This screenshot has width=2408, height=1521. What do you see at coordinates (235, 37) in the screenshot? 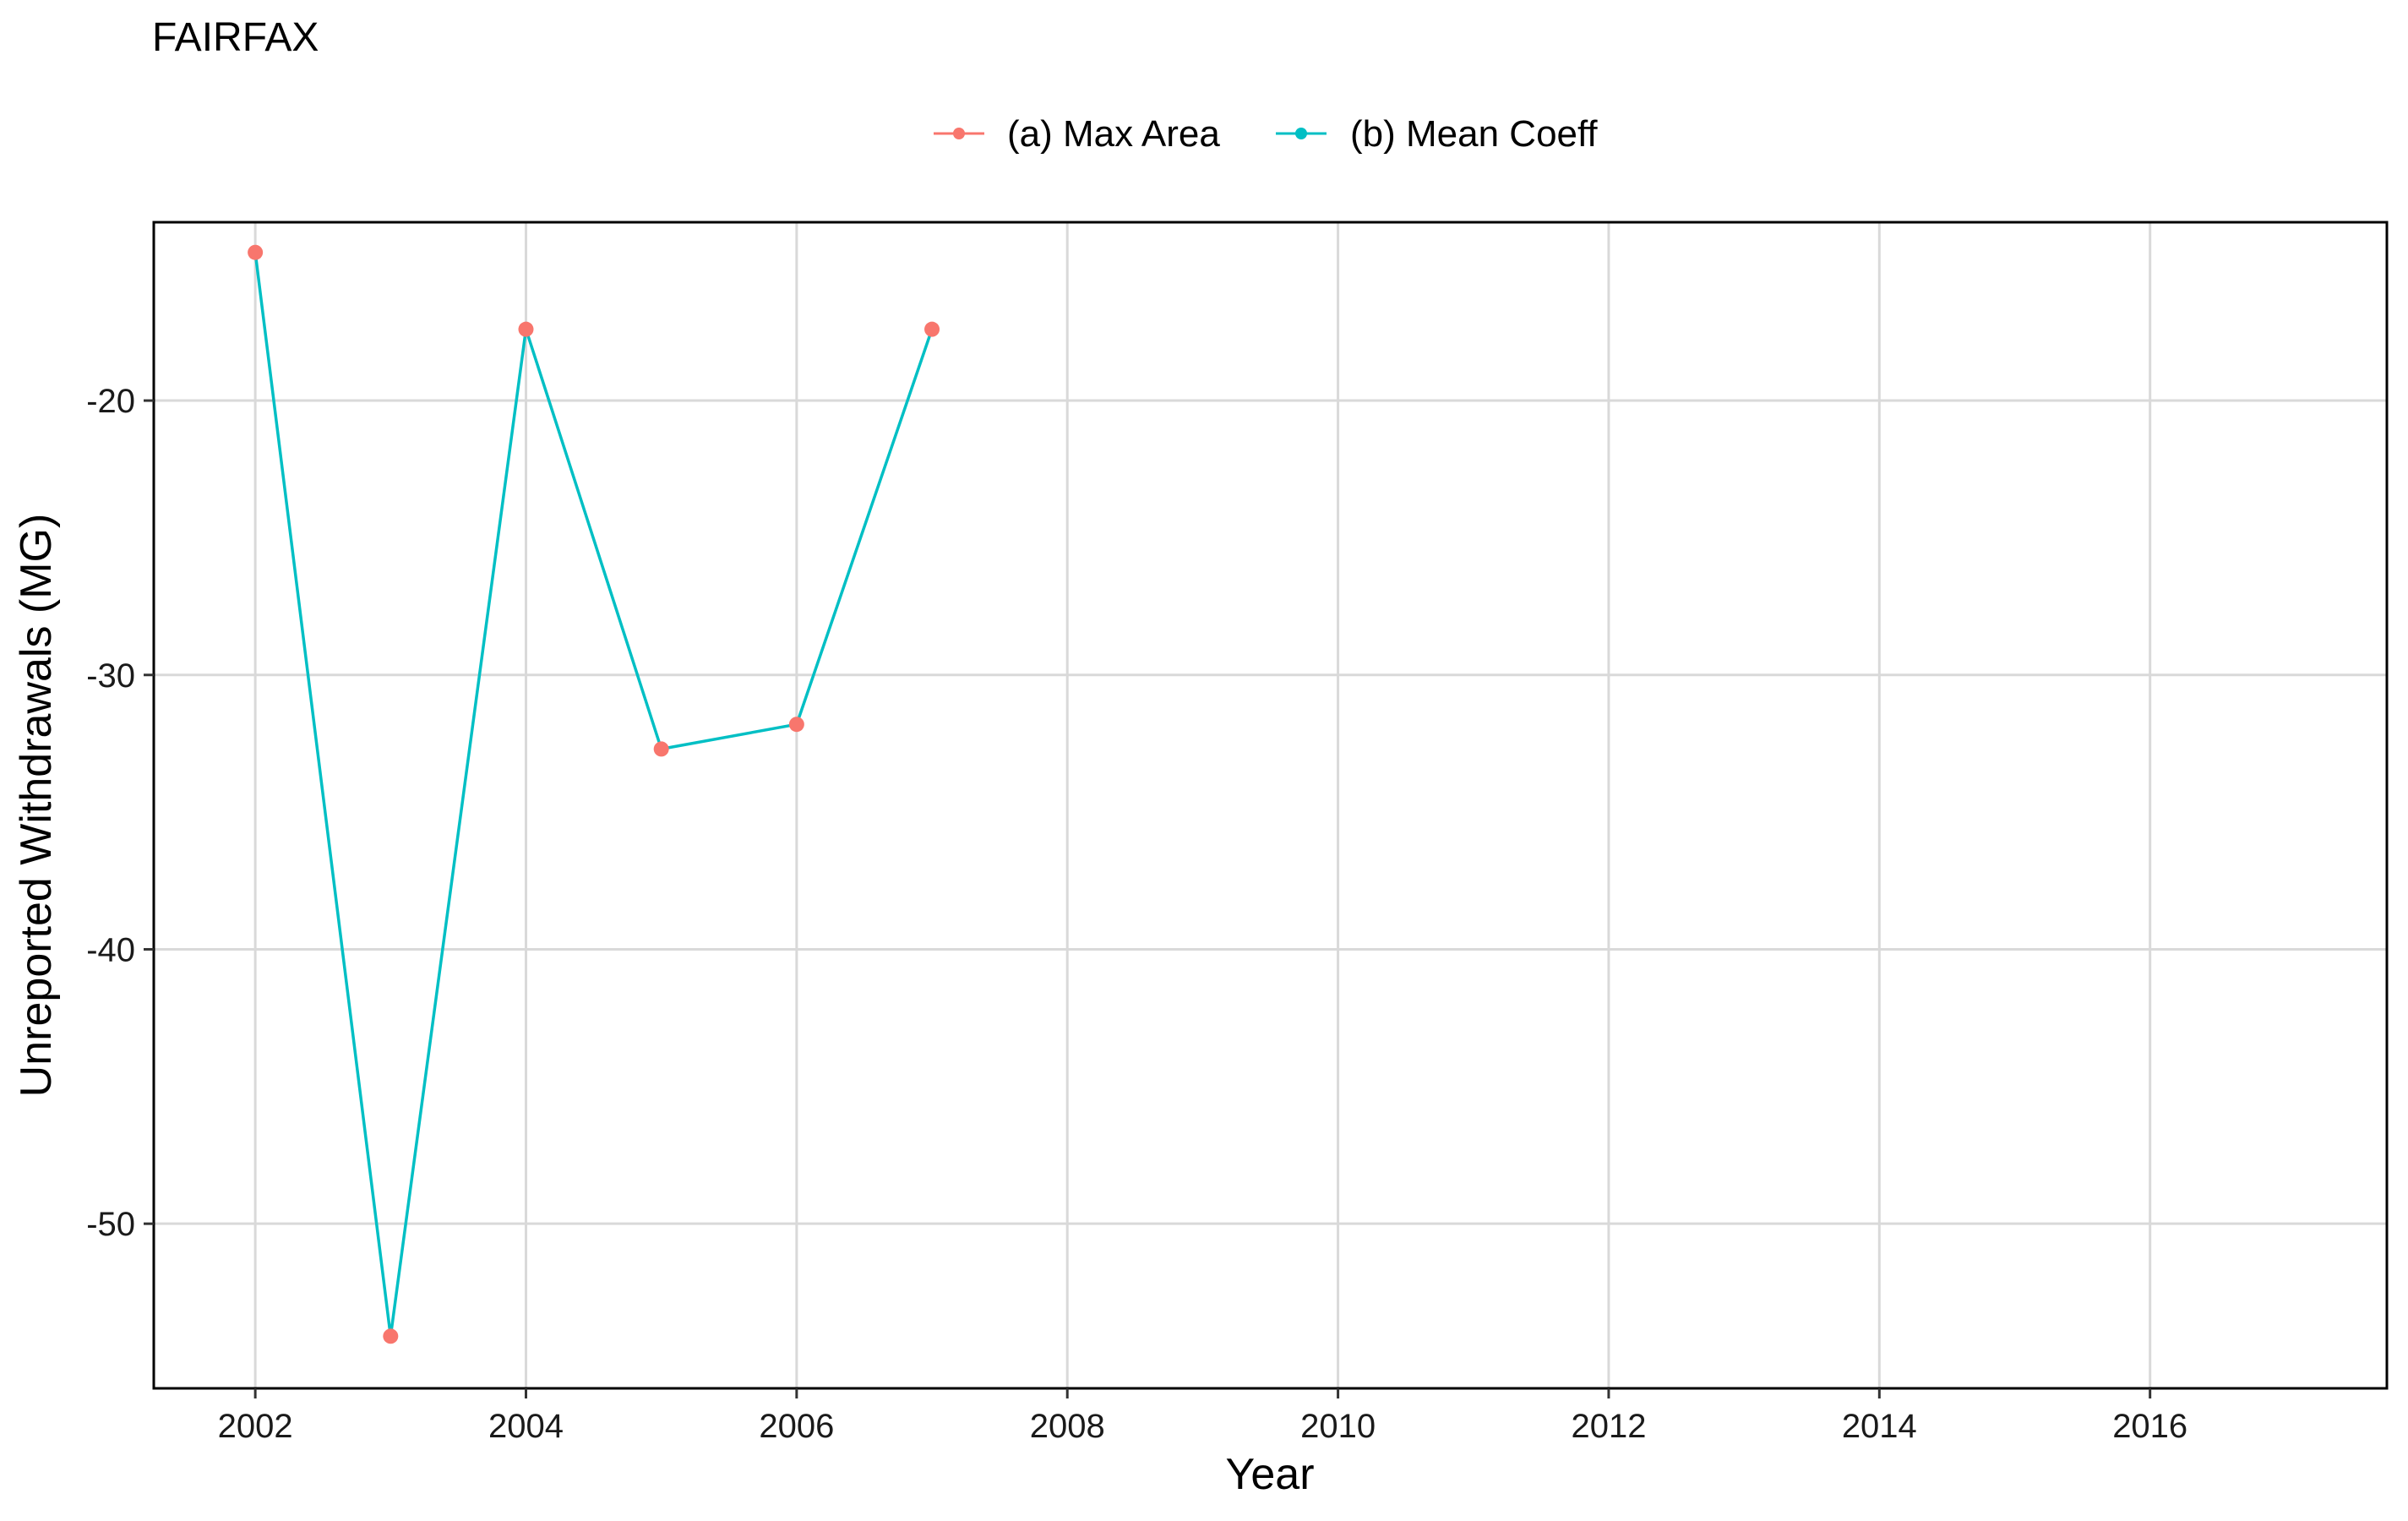
I see `chart-title: FAIRFAX` at bounding box center [235, 37].